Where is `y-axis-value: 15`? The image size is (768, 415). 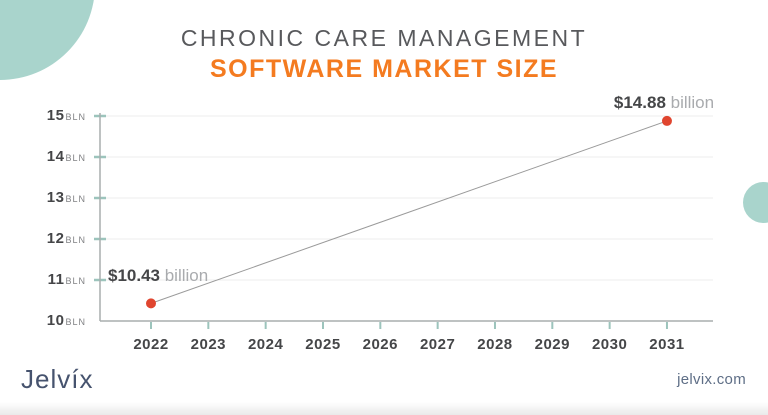
y-axis-value: 15 is located at coordinates (55, 115).